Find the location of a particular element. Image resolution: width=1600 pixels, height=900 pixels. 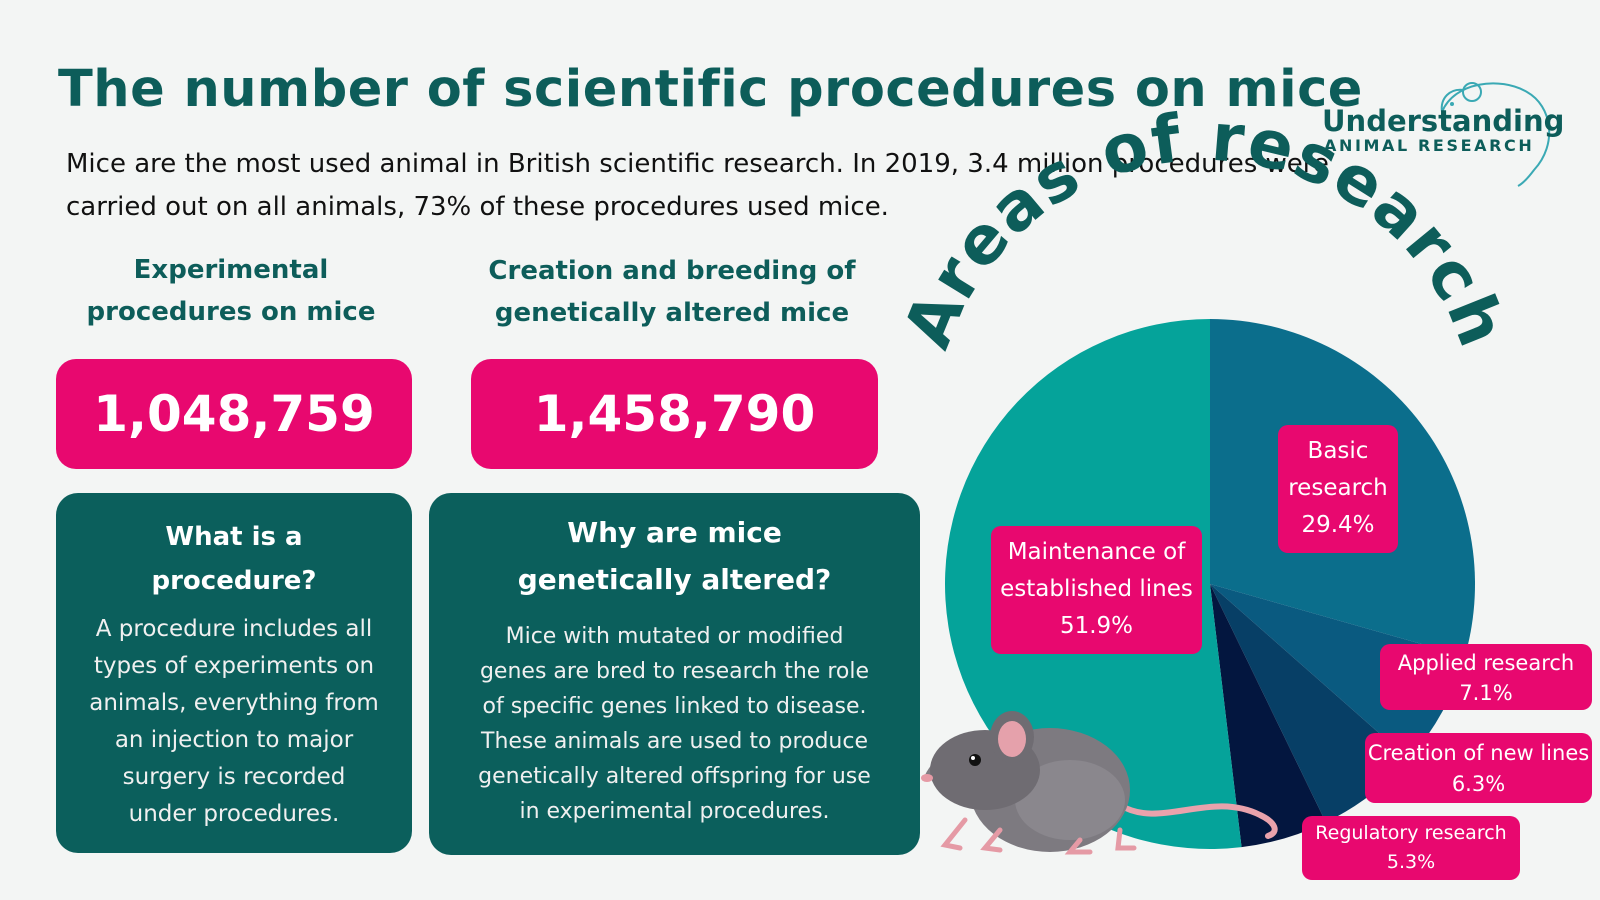

pie-label-text: Basic is located at coordinates (1338, 451).